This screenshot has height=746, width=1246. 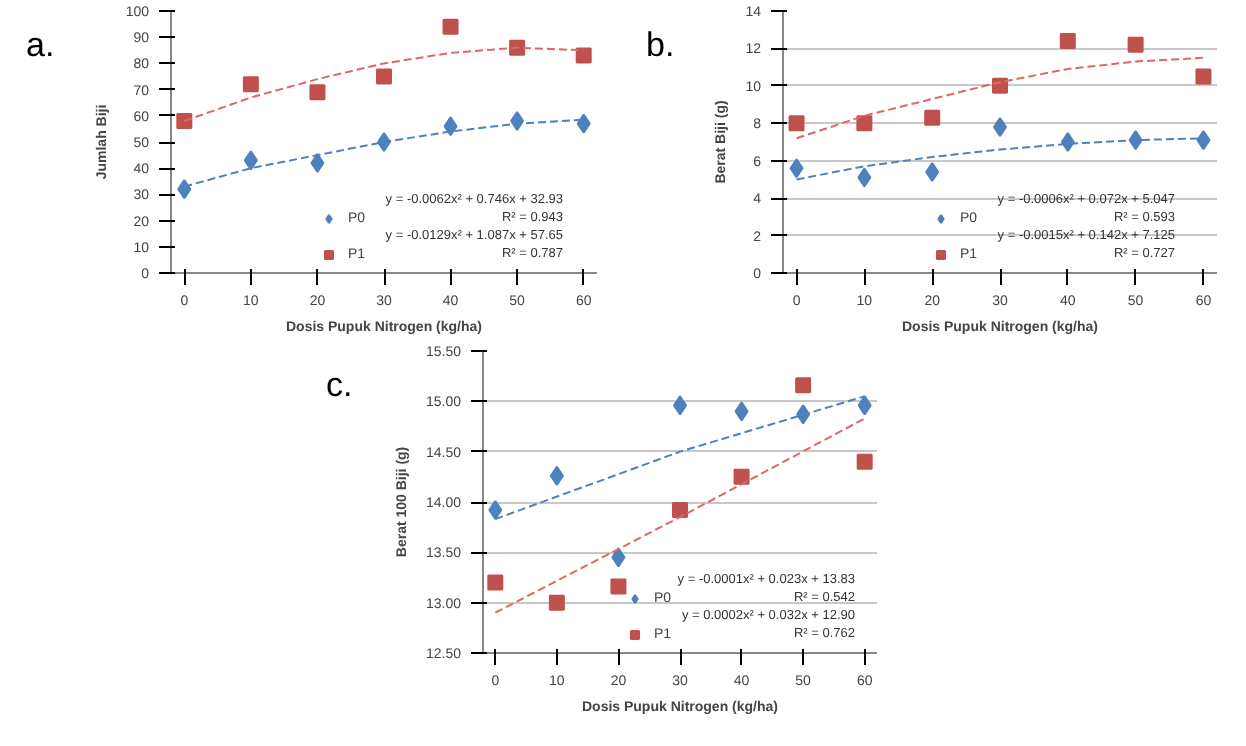 What do you see at coordinates (660, 46) in the screenshot?
I see `chart-title: b.` at bounding box center [660, 46].